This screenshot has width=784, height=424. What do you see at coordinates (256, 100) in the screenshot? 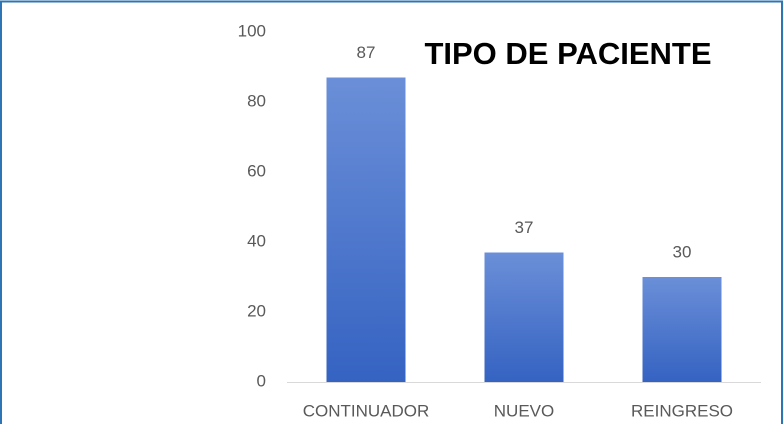
I see `y-tick-label: 80` at bounding box center [256, 100].